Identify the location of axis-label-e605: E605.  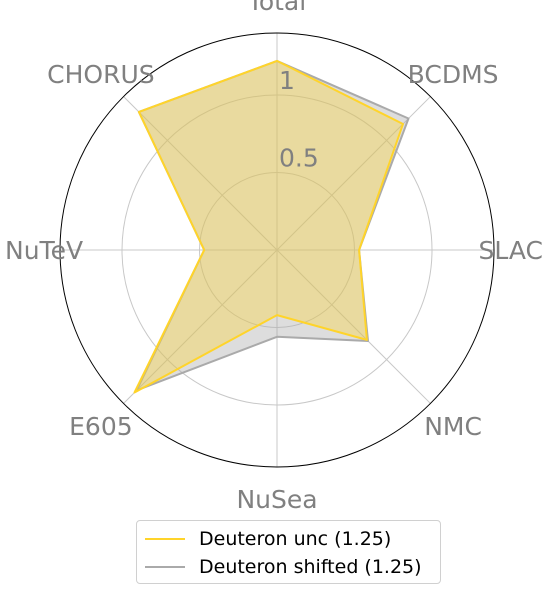
(101, 426).